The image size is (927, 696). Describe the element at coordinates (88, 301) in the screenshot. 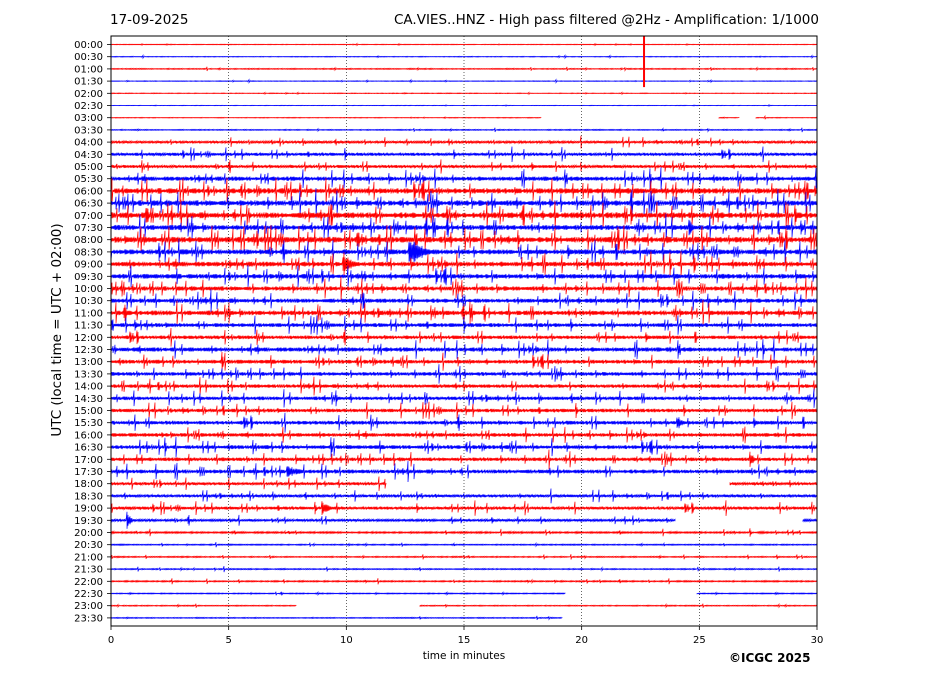

I see `y-tick-label: 10:30` at that location.